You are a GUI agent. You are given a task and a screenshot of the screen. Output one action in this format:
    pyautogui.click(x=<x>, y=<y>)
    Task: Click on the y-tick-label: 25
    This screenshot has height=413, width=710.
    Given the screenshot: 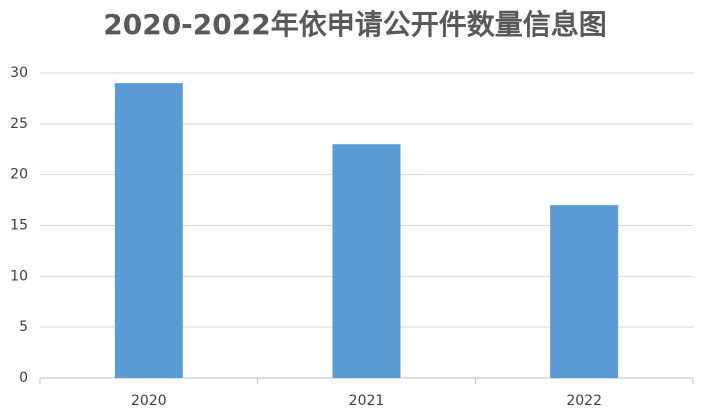 What is the action you would take?
    pyautogui.click(x=19, y=124)
    